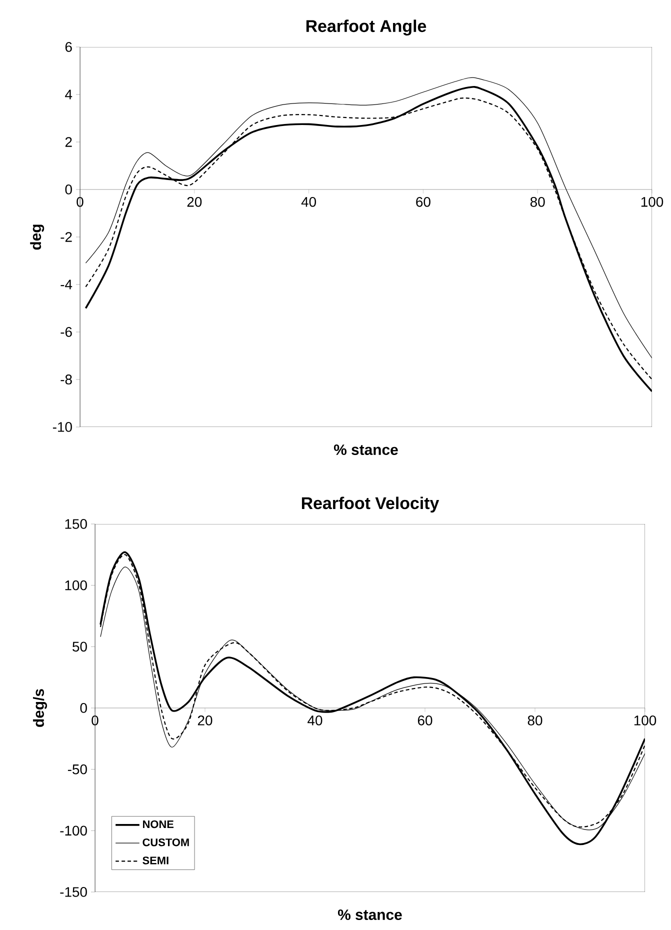  Describe the element at coordinates (73, 831) in the screenshot. I see `y-tick-label: -100` at that location.